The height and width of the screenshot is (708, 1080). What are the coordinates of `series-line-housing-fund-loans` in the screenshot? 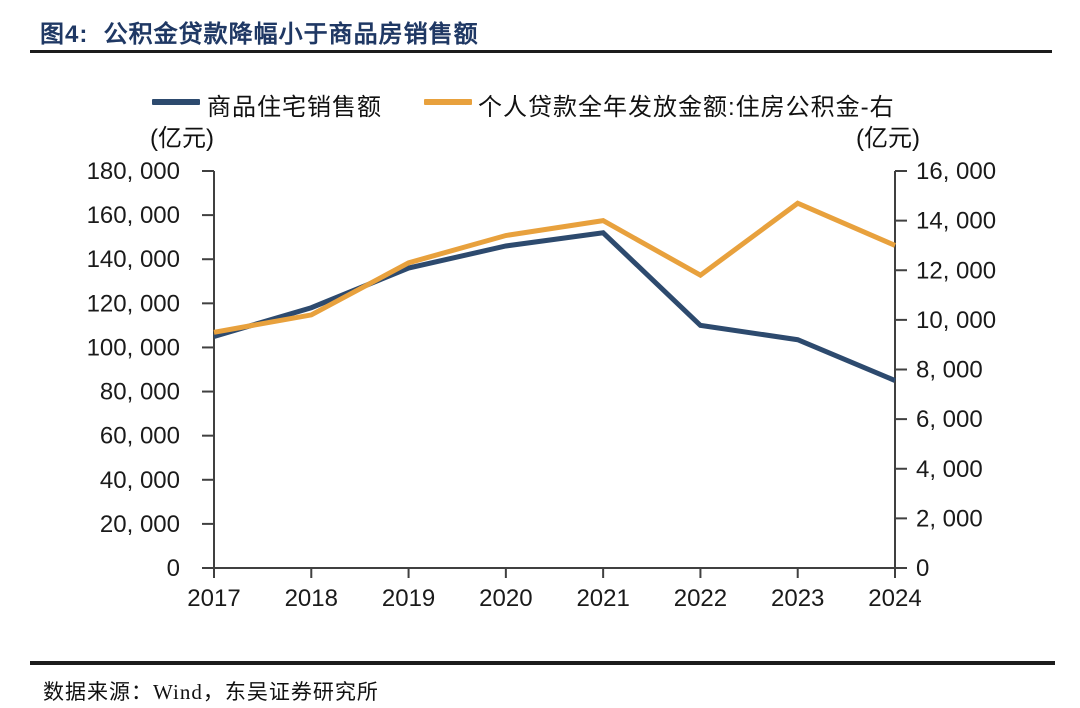 It's located at (554, 267).